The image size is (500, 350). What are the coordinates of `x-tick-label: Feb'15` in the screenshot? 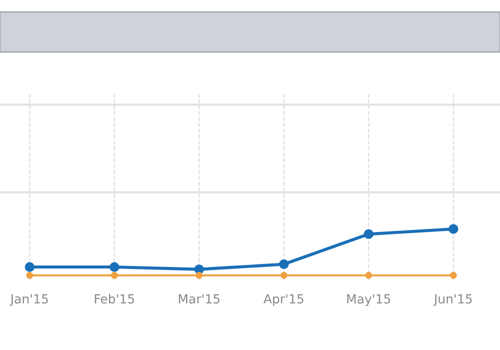 It's located at (114, 299).